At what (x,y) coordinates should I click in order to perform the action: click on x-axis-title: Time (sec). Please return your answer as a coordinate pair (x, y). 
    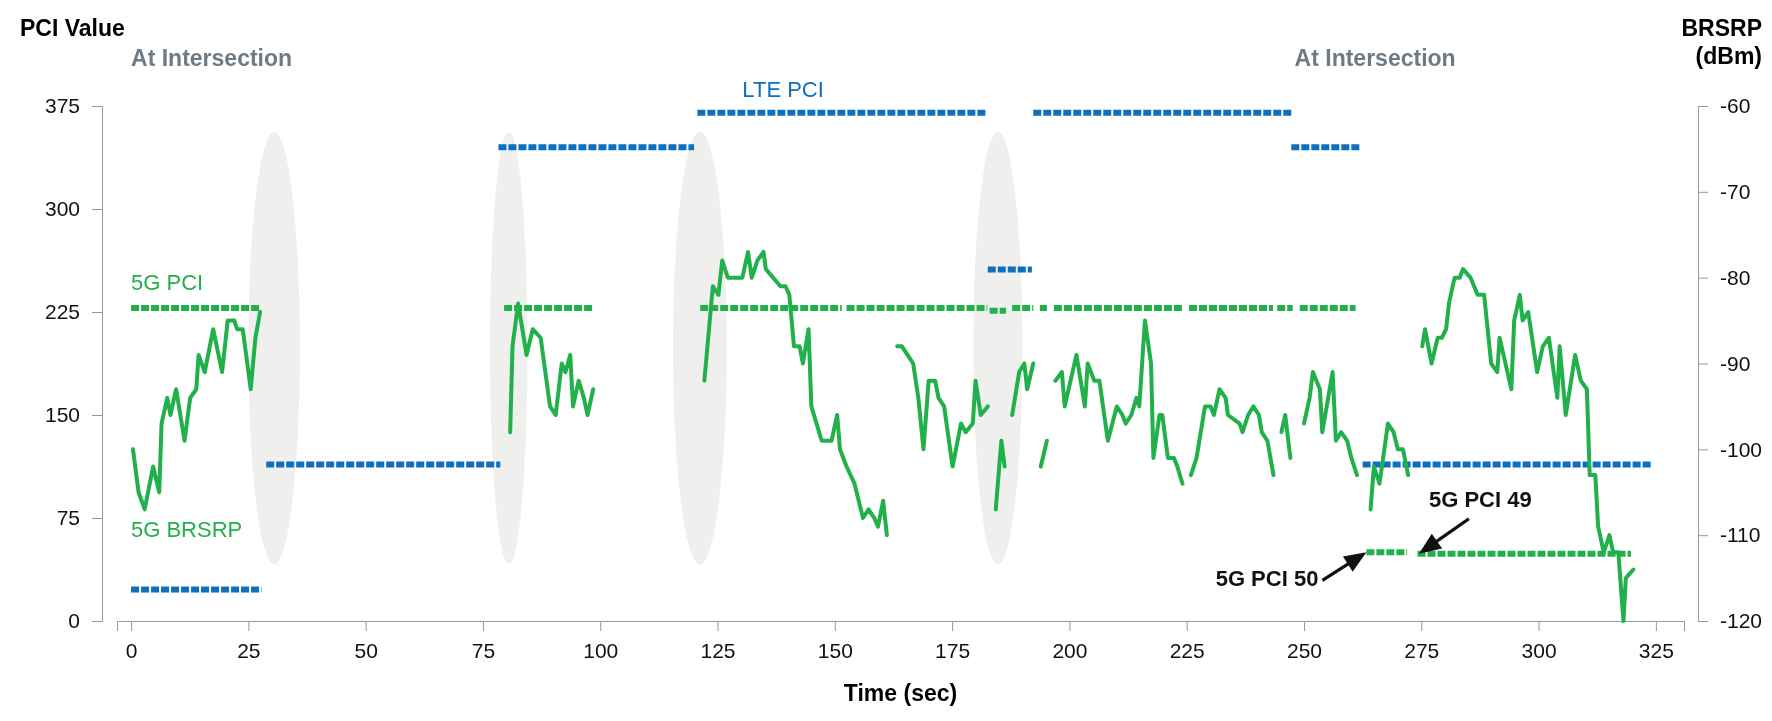
    Looking at the image, I should click on (900, 693).